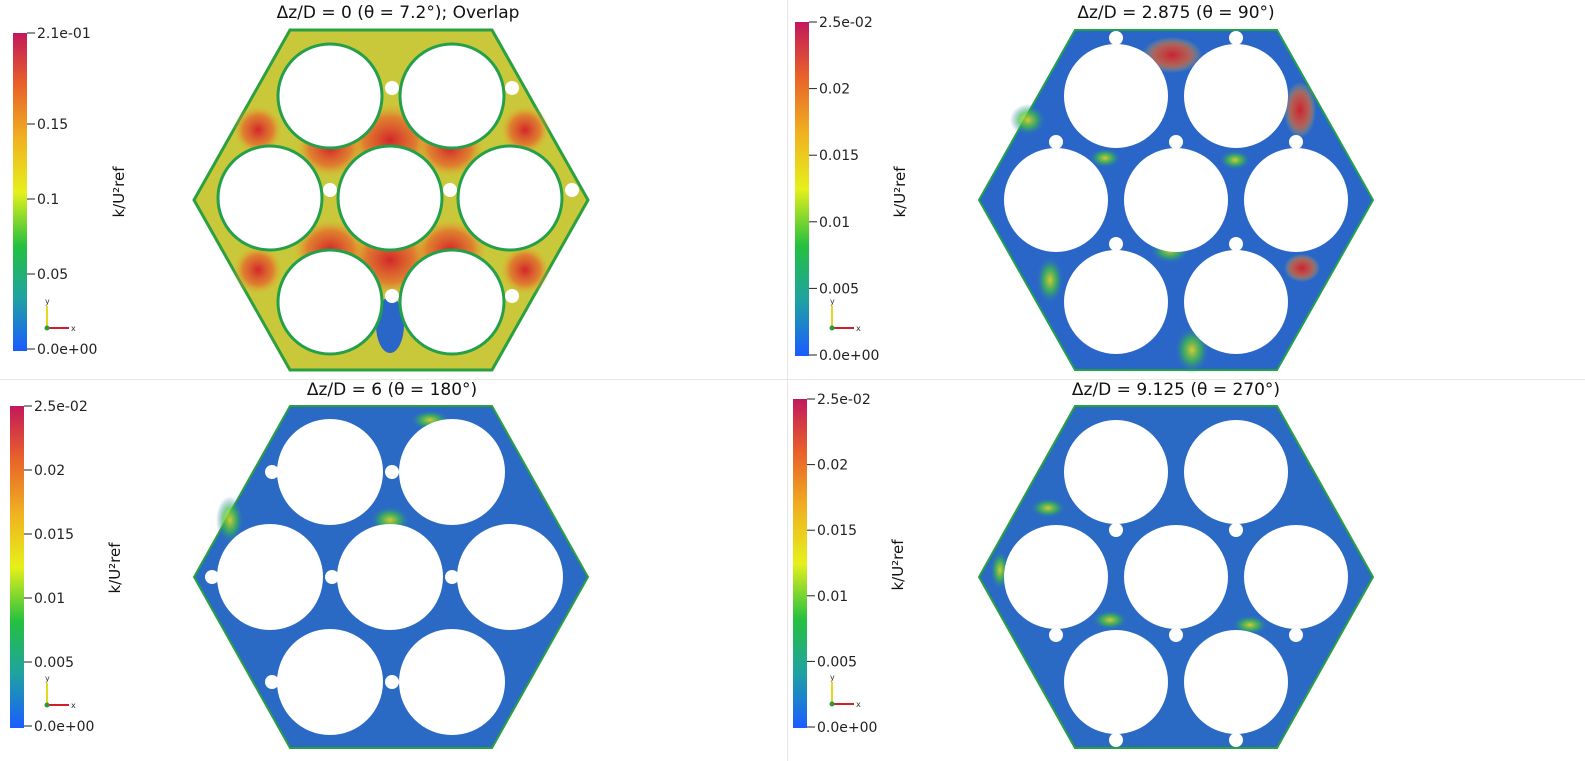  I want to click on panel-divider-horizontal, so click(792, 379).